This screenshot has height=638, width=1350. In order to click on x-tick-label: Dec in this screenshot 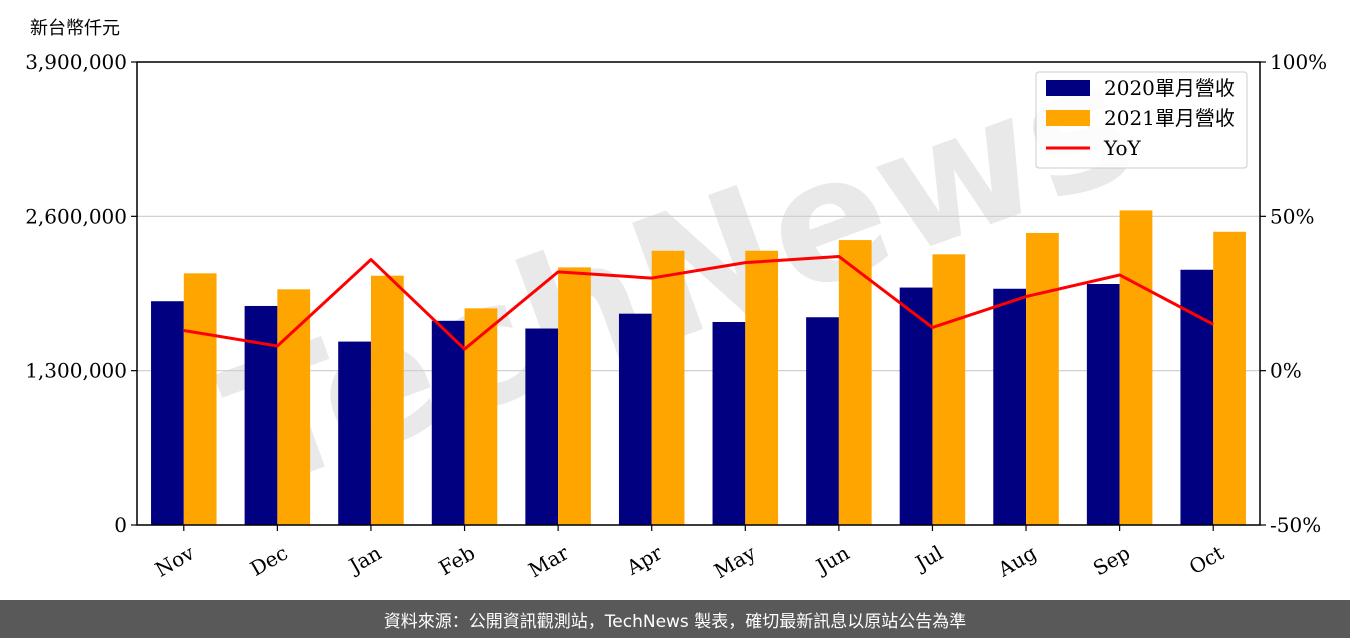, I will do `click(269, 561)`.